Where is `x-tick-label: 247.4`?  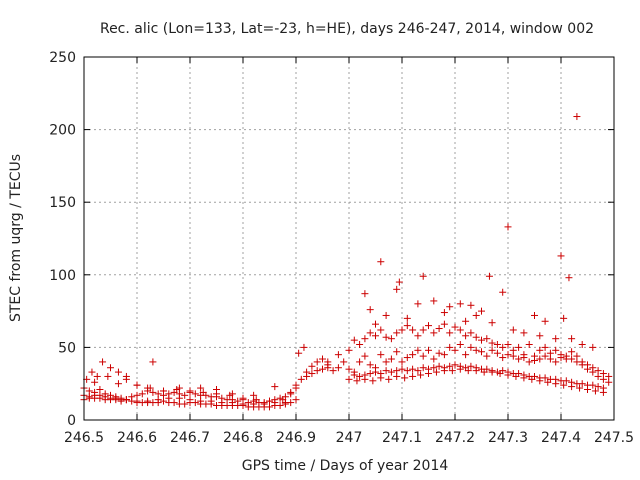
x-tick-label: 247.4 is located at coordinates (561, 438).